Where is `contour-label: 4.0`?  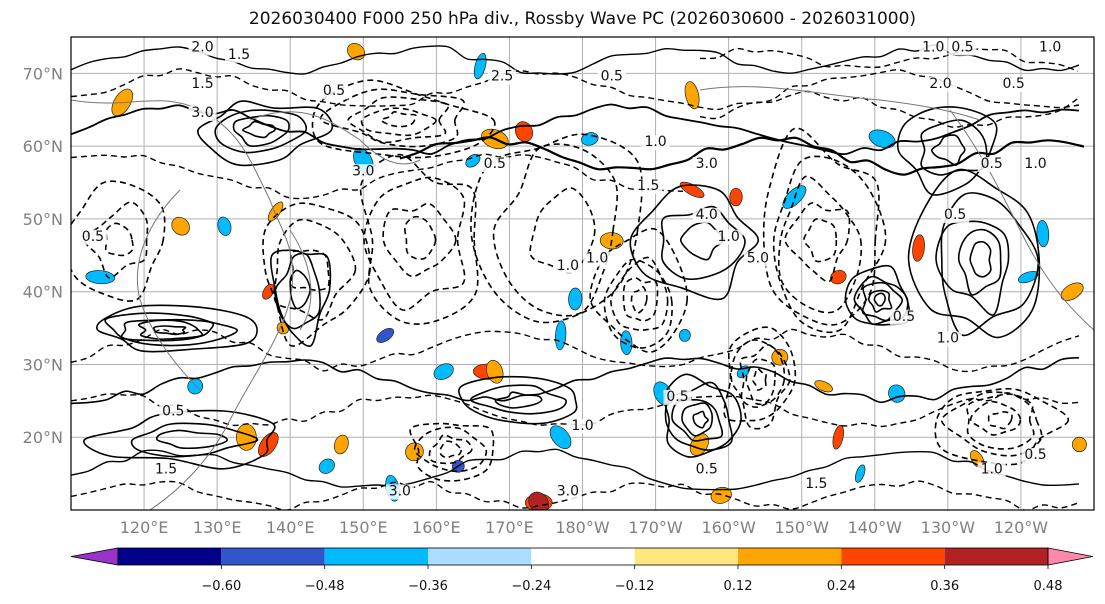
contour-label: 4.0 is located at coordinates (707, 215).